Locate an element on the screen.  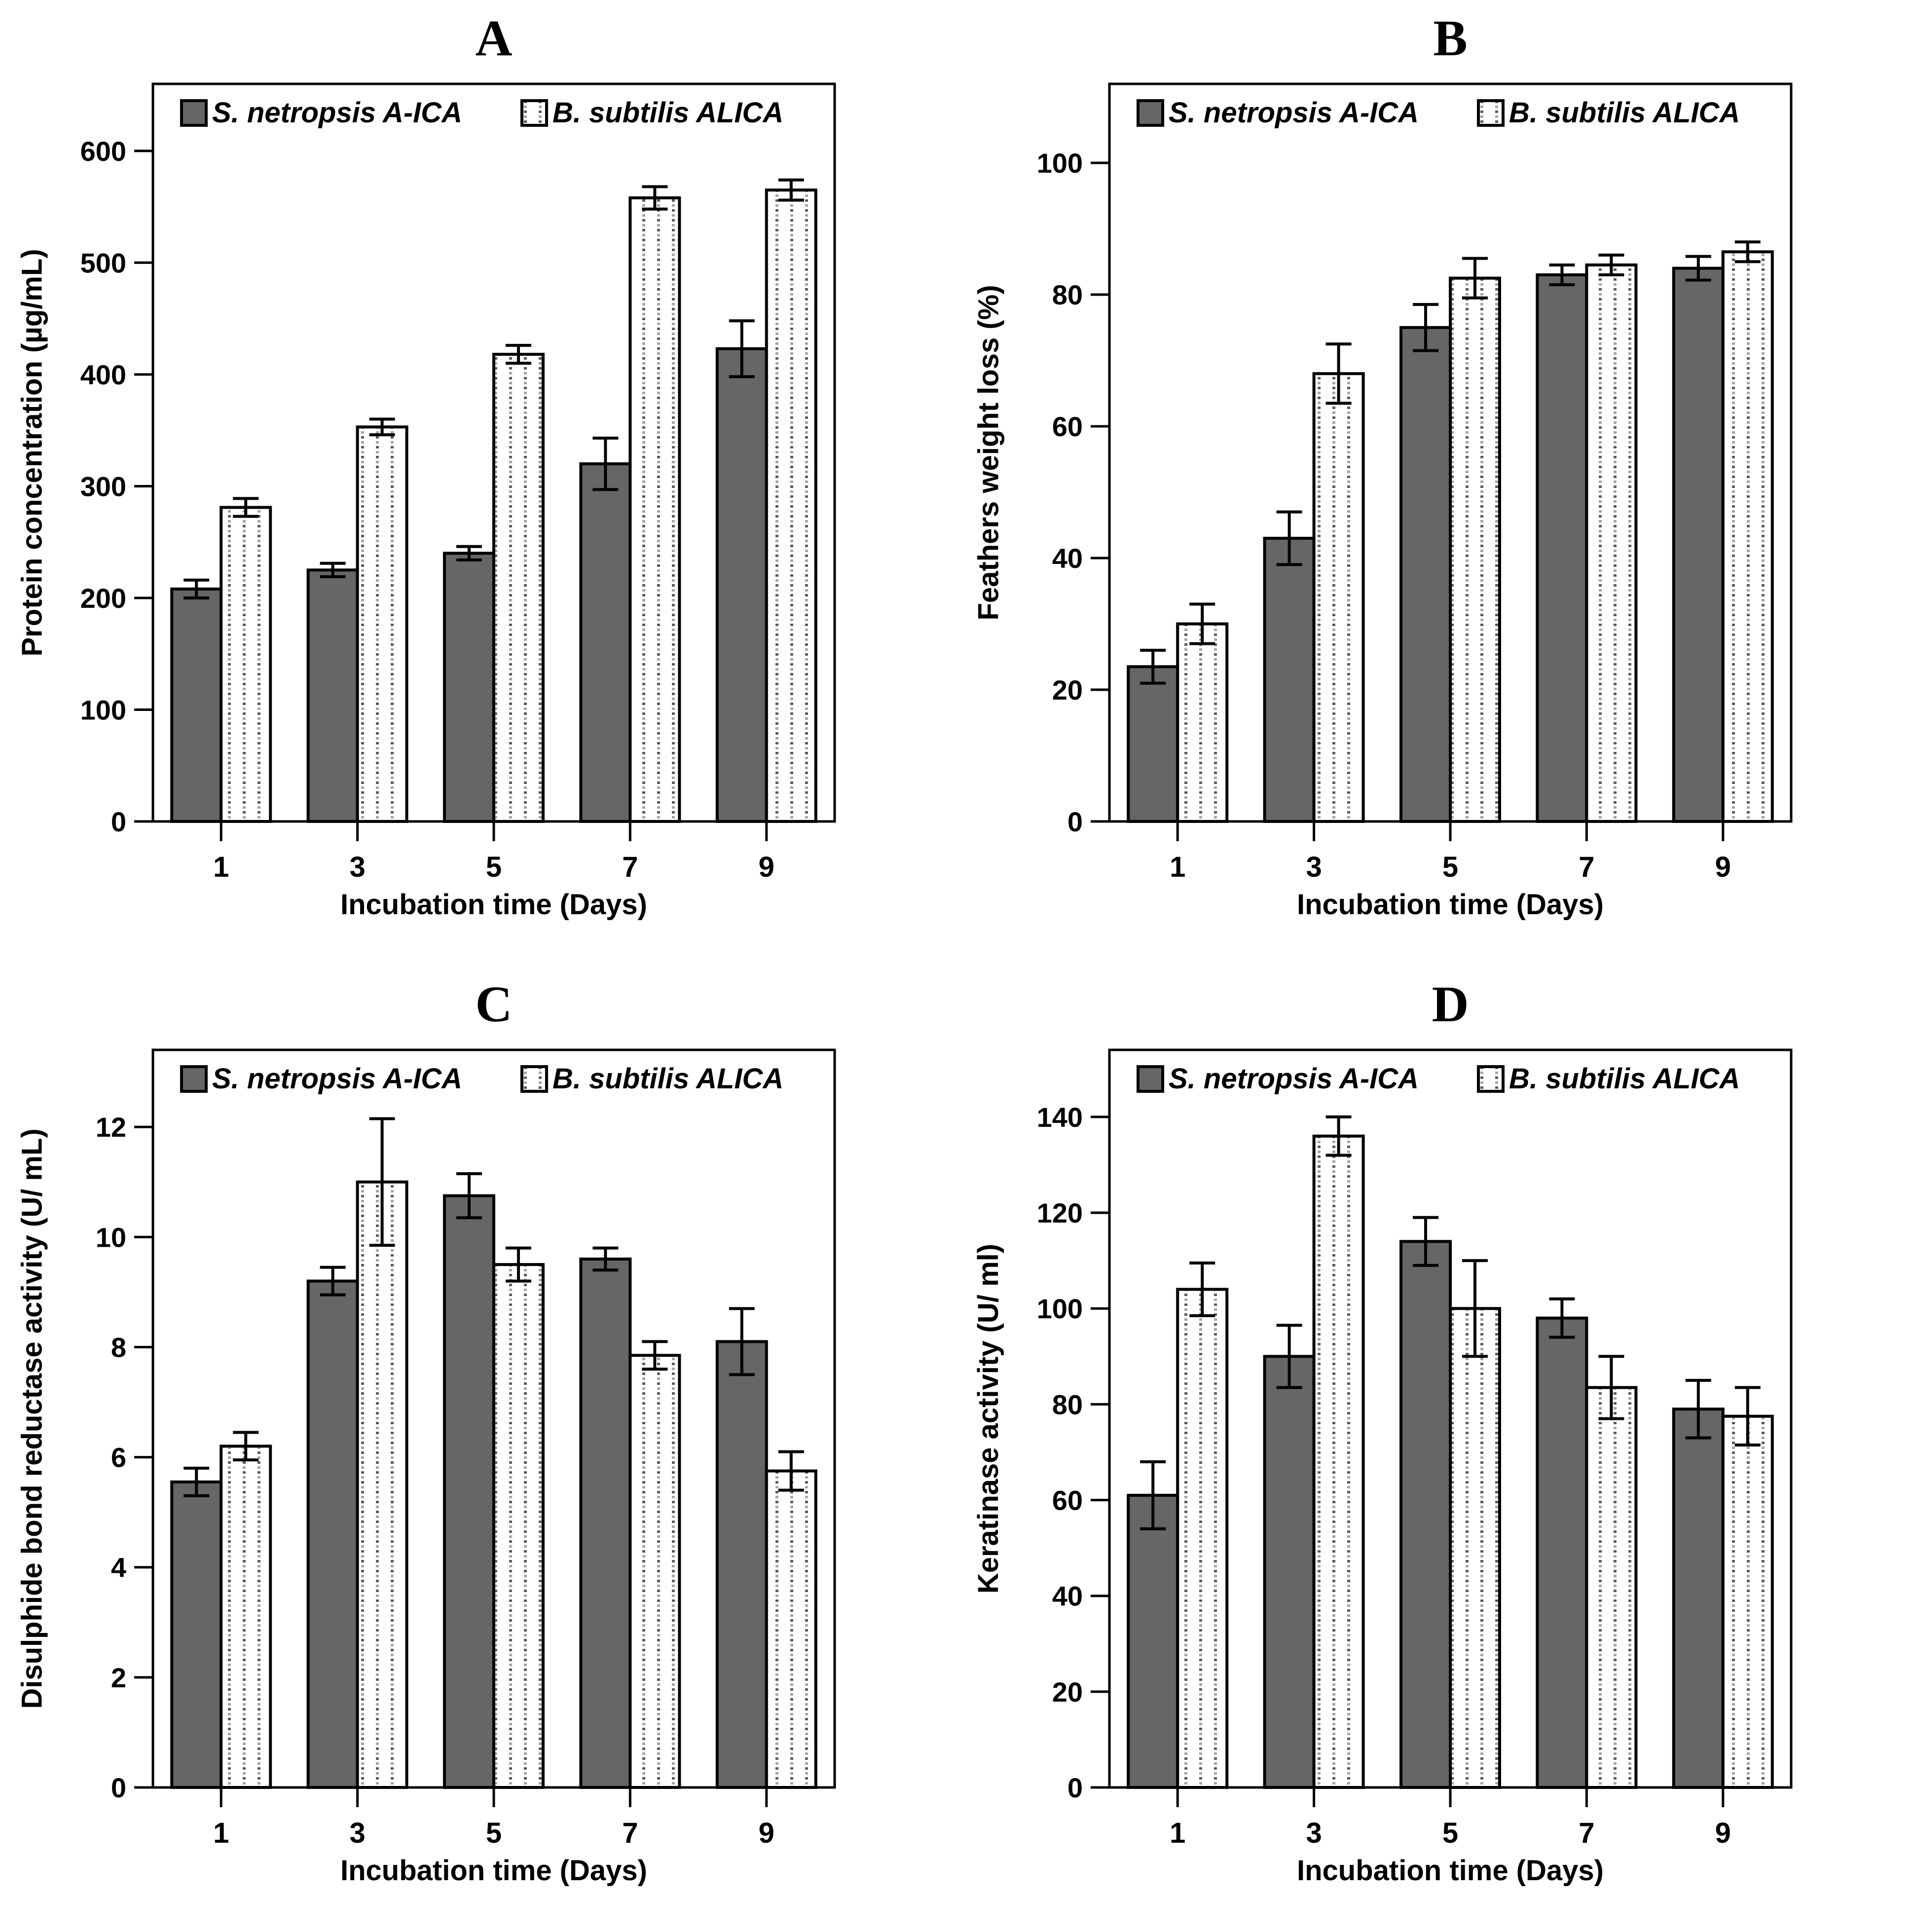
y-tick-label: 400 is located at coordinates (103, 374).